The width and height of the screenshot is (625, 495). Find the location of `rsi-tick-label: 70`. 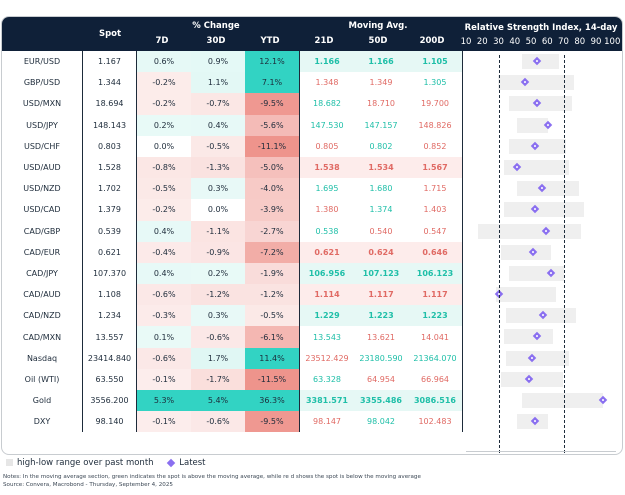

rsi-tick-label: 70 is located at coordinates (563, 42).